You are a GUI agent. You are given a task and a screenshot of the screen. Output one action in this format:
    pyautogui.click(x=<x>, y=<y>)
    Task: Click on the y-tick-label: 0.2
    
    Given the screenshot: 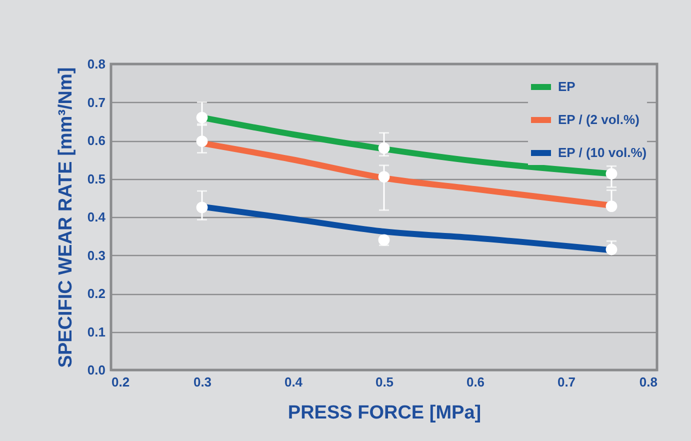 What is the action you would take?
    pyautogui.click(x=96, y=293)
    